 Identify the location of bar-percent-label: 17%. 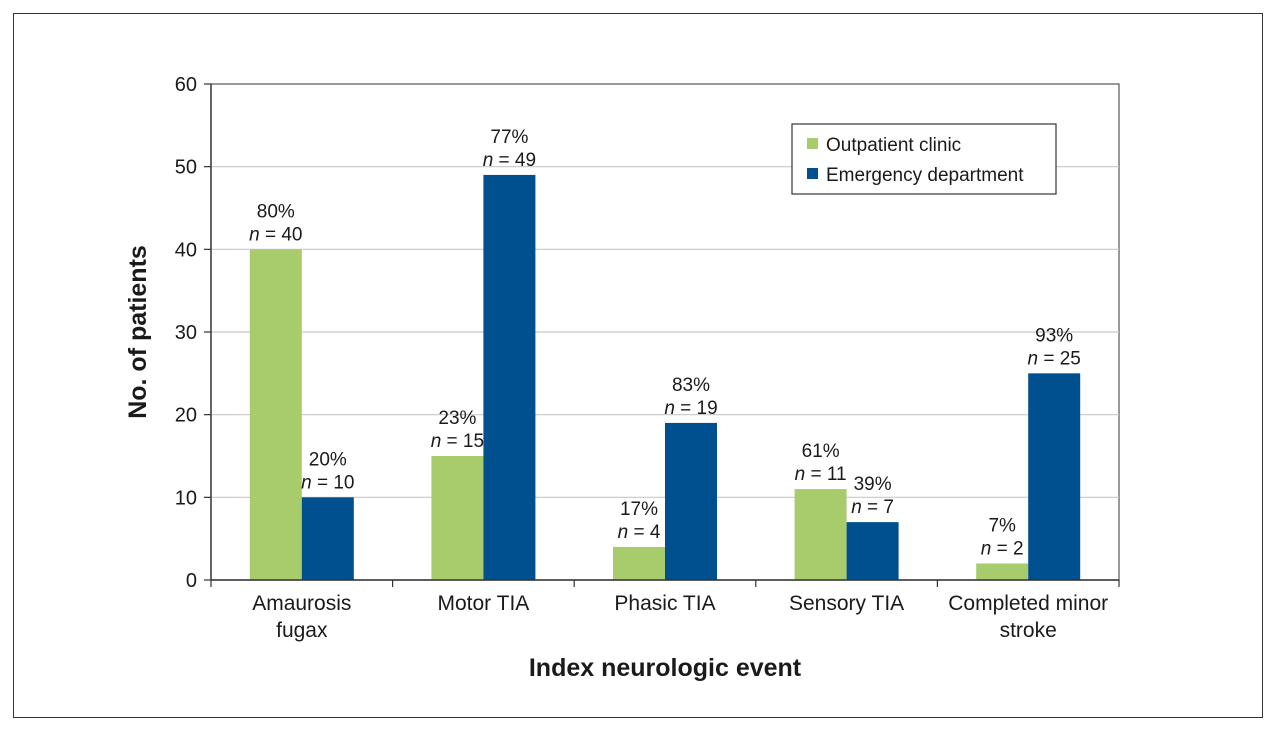
(639, 509).